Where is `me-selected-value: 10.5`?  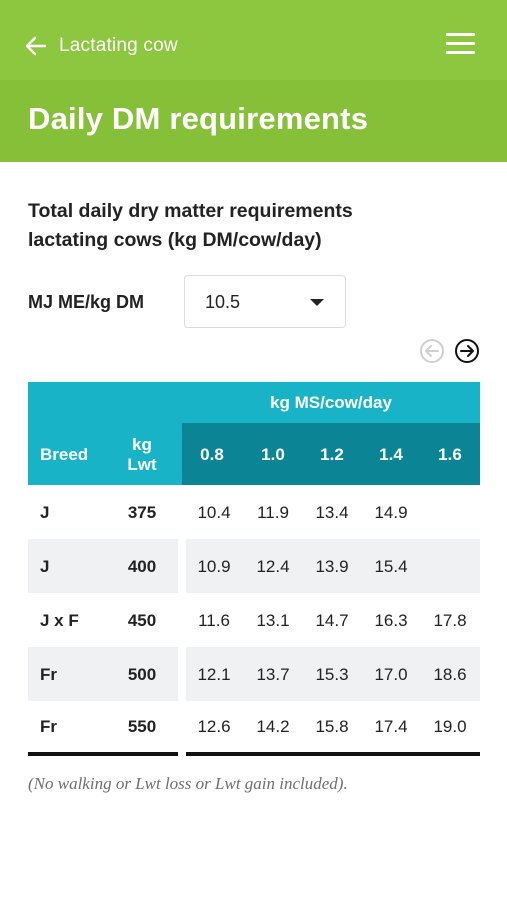 me-selected-value: 10.5 is located at coordinates (223, 302).